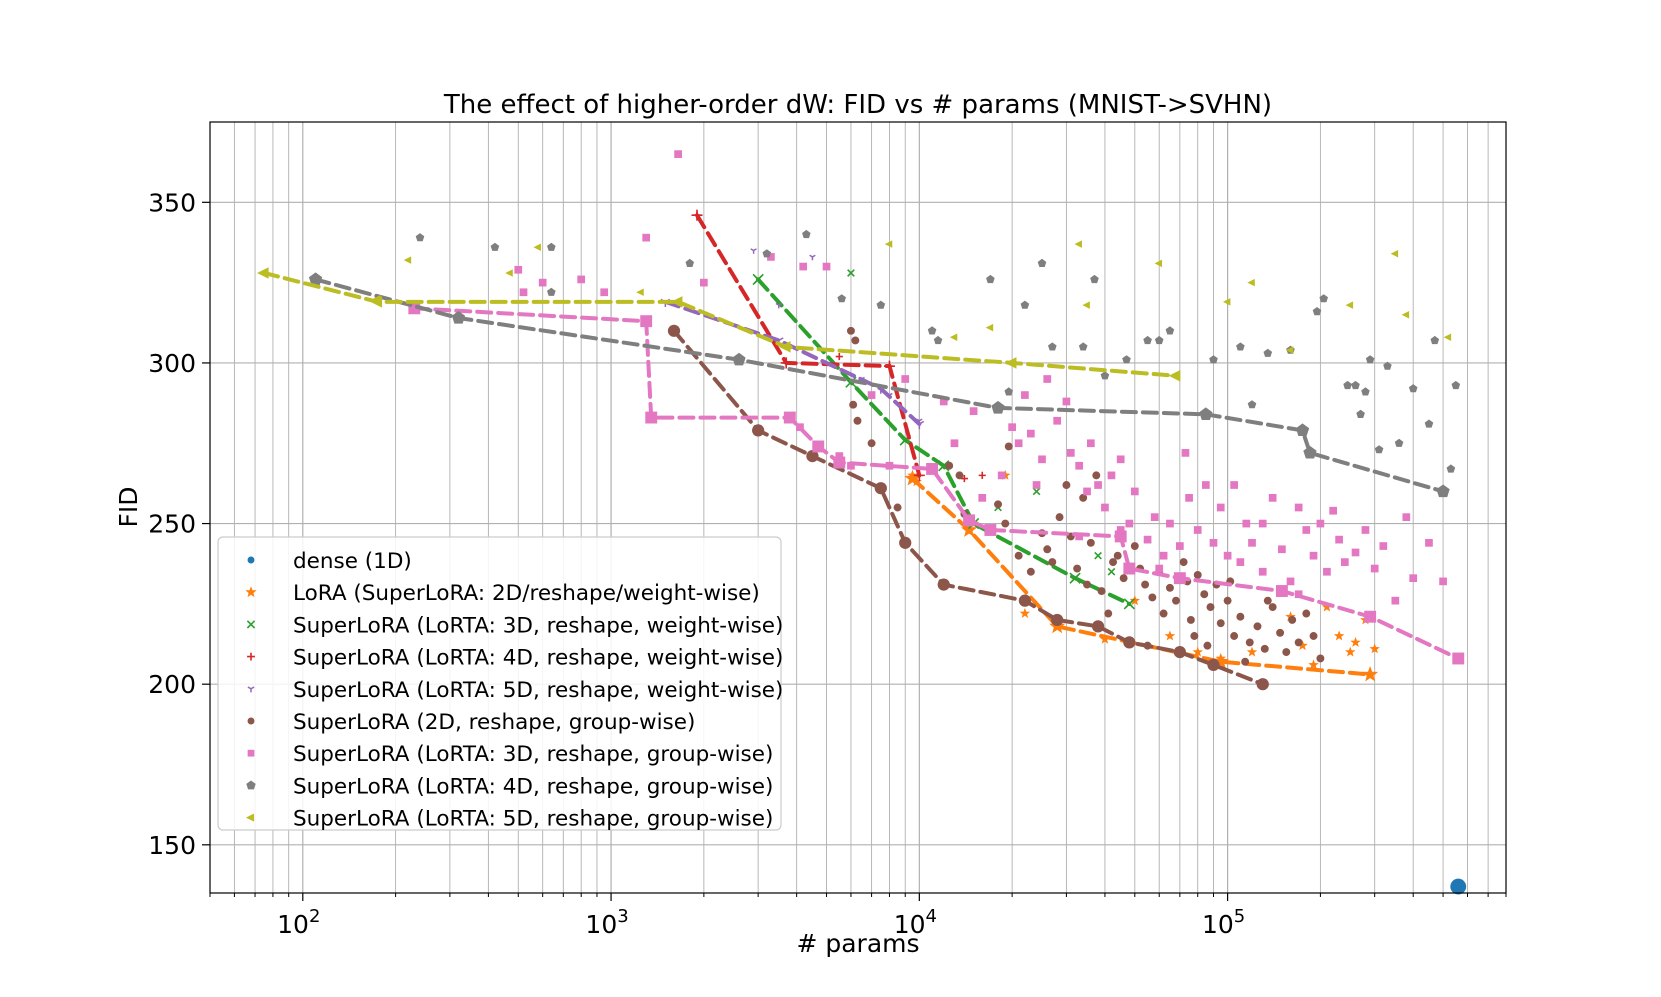  Describe the element at coordinates (298, 922) in the screenshot. I see `x-tick-label: 10²` at that location.